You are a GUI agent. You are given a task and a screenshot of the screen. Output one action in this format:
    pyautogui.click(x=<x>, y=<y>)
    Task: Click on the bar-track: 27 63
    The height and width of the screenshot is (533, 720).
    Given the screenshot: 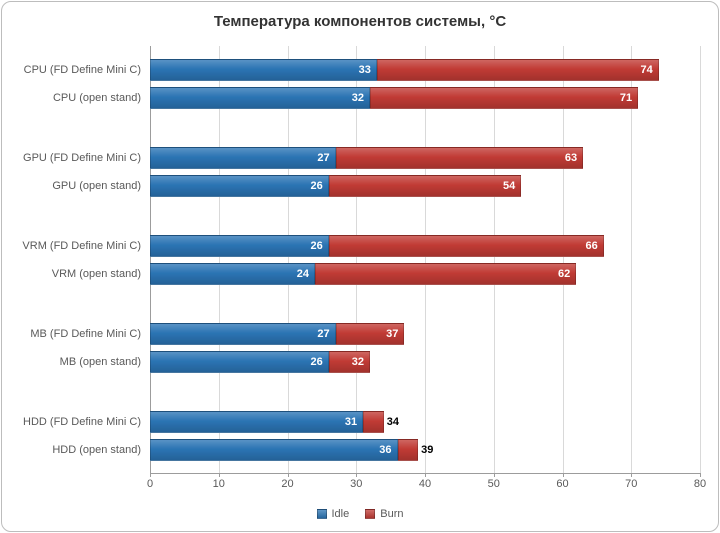 What is the action you would take?
    pyautogui.click(x=425, y=158)
    